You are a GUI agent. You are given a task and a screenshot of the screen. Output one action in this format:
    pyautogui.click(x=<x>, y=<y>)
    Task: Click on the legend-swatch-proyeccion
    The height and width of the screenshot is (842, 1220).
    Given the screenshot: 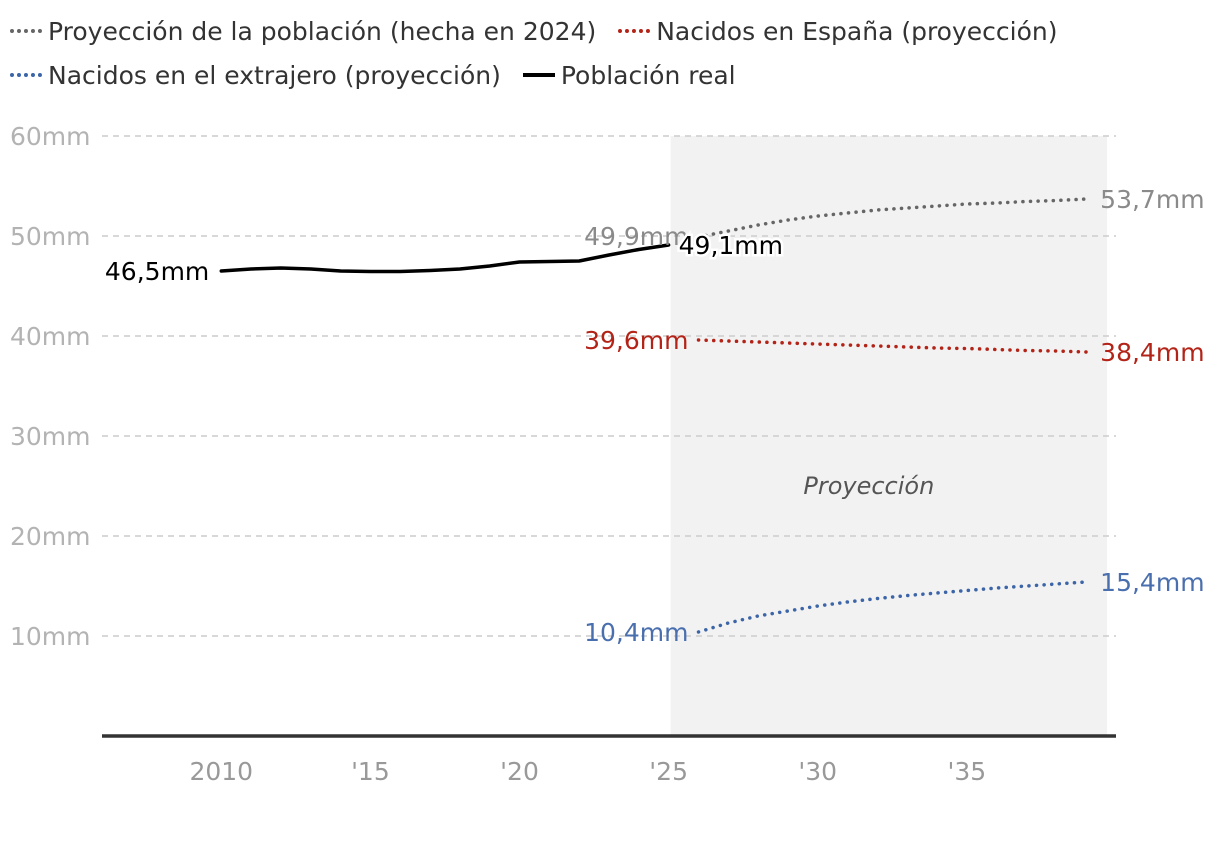 What is the action you would take?
    pyautogui.click(x=26, y=31)
    